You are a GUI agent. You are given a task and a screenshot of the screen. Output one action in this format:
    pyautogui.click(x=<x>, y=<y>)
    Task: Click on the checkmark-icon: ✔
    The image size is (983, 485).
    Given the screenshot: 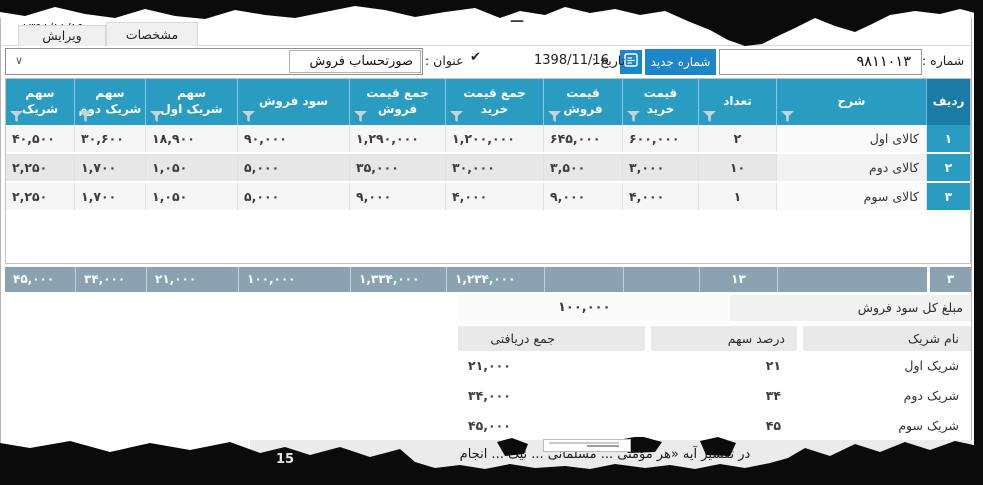 What is the action you would take?
    pyautogui.click(x=475, y=57)
    